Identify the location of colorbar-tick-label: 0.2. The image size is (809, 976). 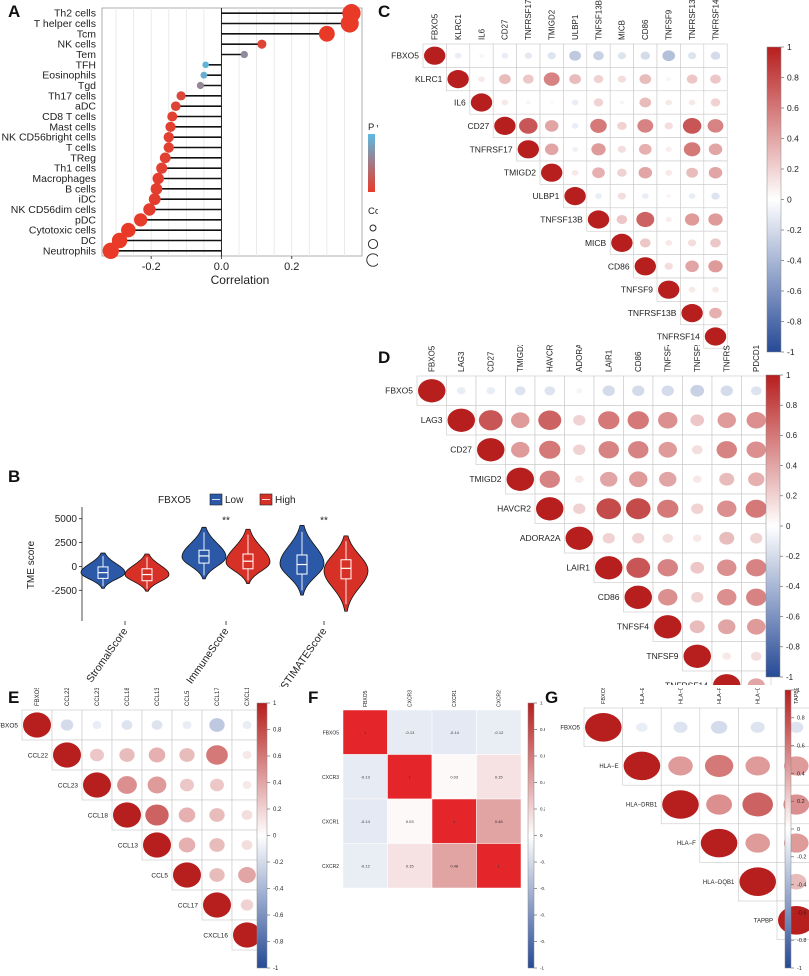
(277, 810).